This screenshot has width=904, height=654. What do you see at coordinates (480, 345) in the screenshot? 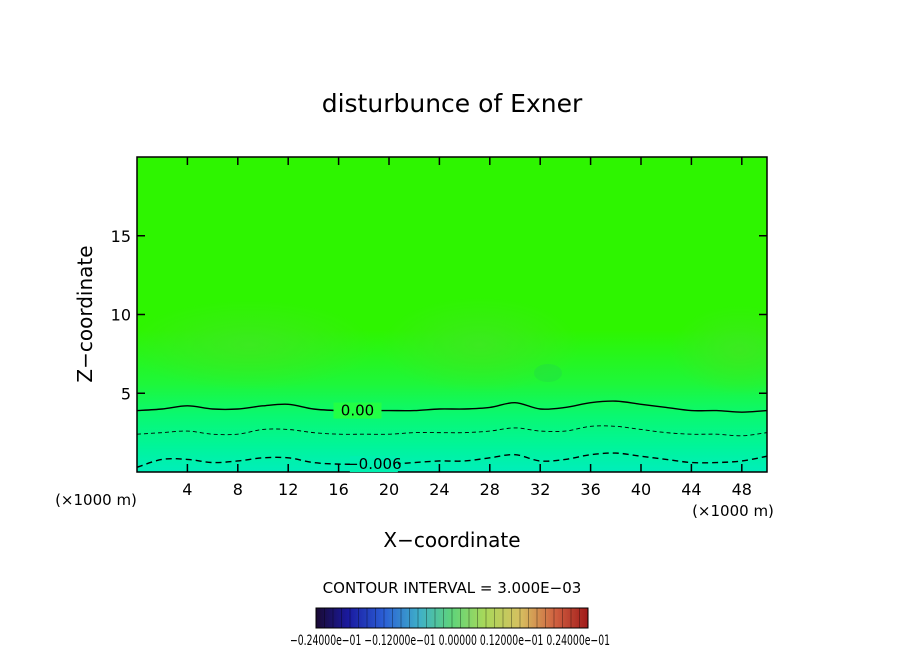
I see `field-blob-center` at bounding box center [480, 345].